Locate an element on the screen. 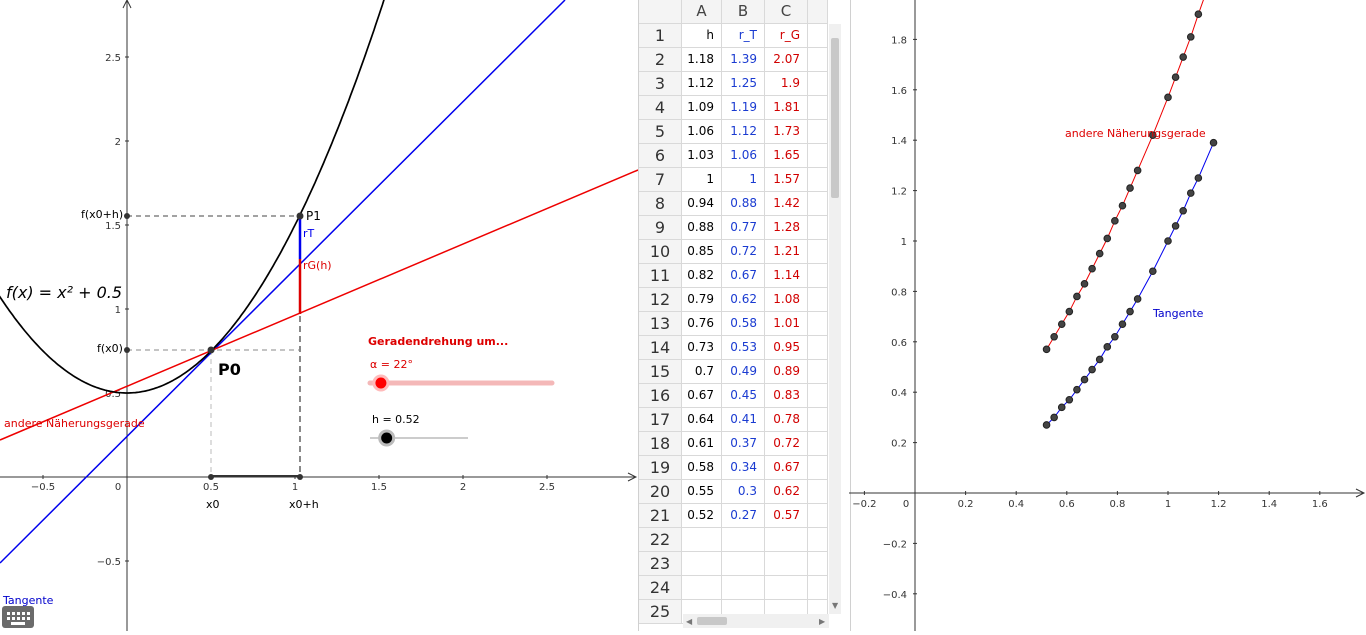 Image resolution: width=1366 pixels, height=635 pixels. row-header-24: 24 is located at coordinates (660, 588).